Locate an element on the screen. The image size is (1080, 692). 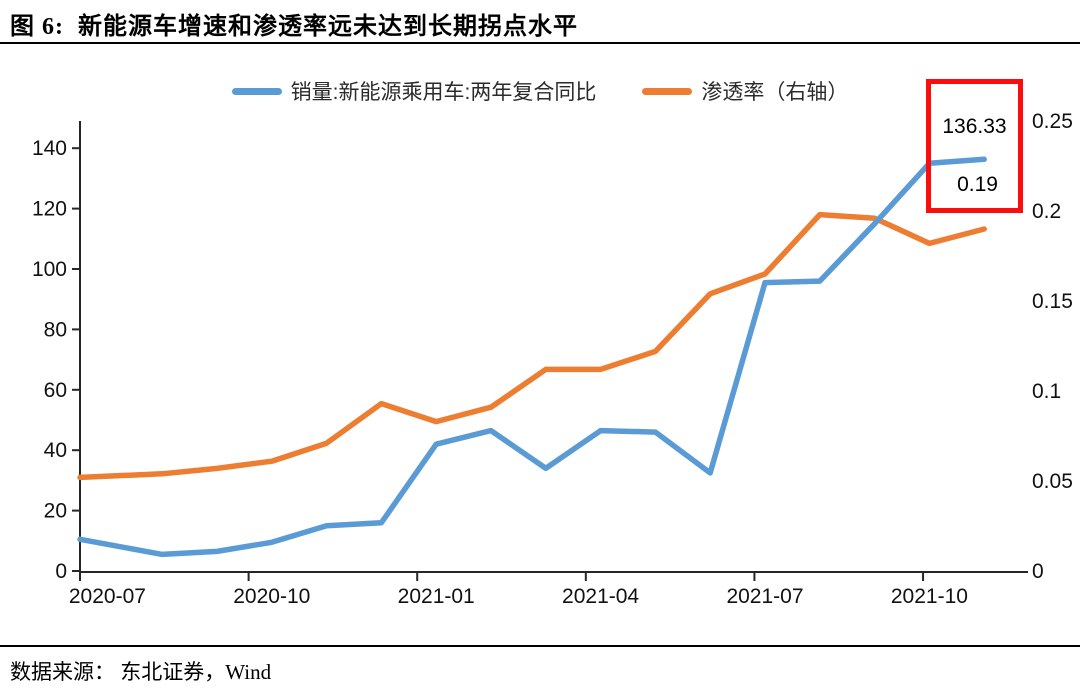
chart-legend: 销量:新能源乘用车:两年复合同比 渗透率（右轴） is located at coordinates (540, 91).